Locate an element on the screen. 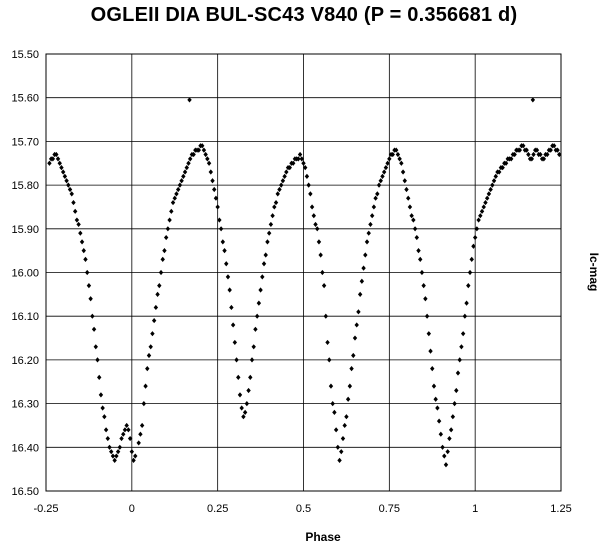 This screenshot has height=552, width=608. y-tick-label: 15.60 is located at coordinates (25, 99).